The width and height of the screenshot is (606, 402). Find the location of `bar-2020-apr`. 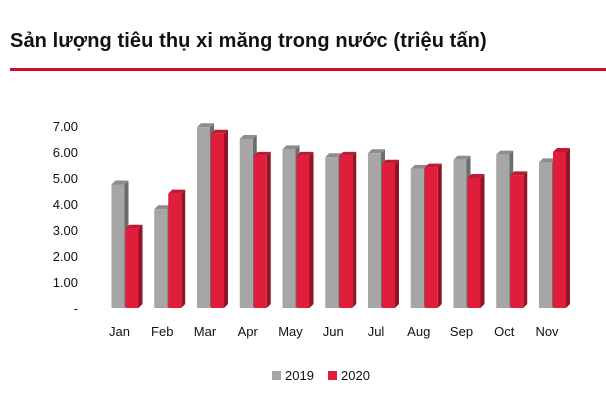

bar-2020-apr is located at coordinates (262, 229).